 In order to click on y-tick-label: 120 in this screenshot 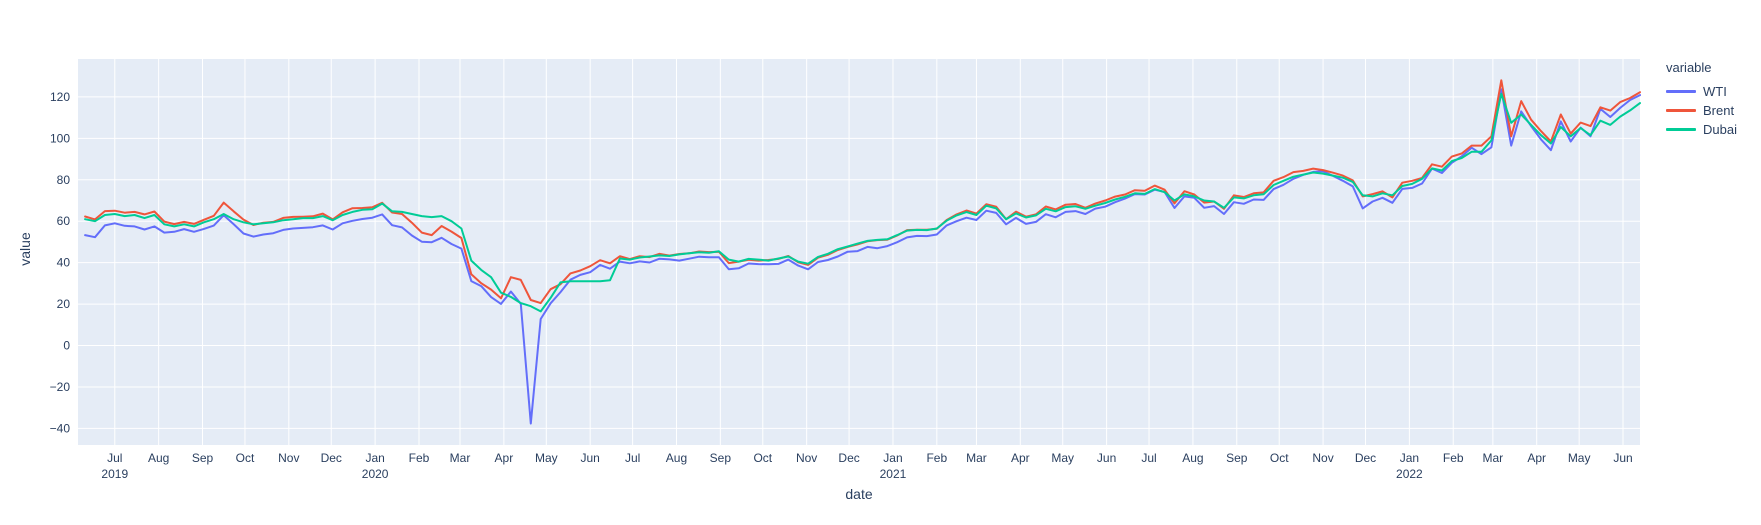, I will do `click(60, 97)`.